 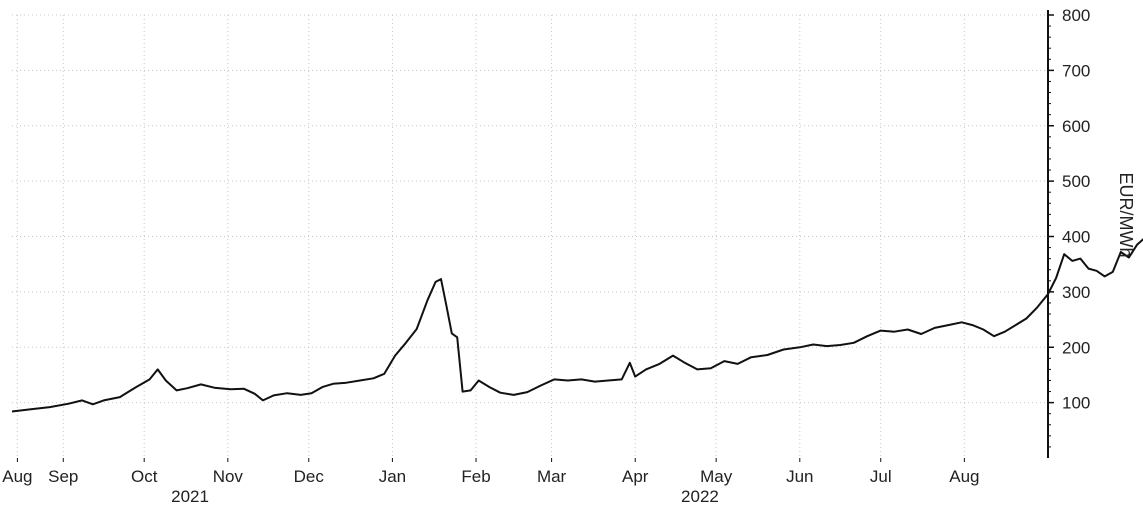 I want to click on y-tick-label: 800, so click(x=1076, y=15).